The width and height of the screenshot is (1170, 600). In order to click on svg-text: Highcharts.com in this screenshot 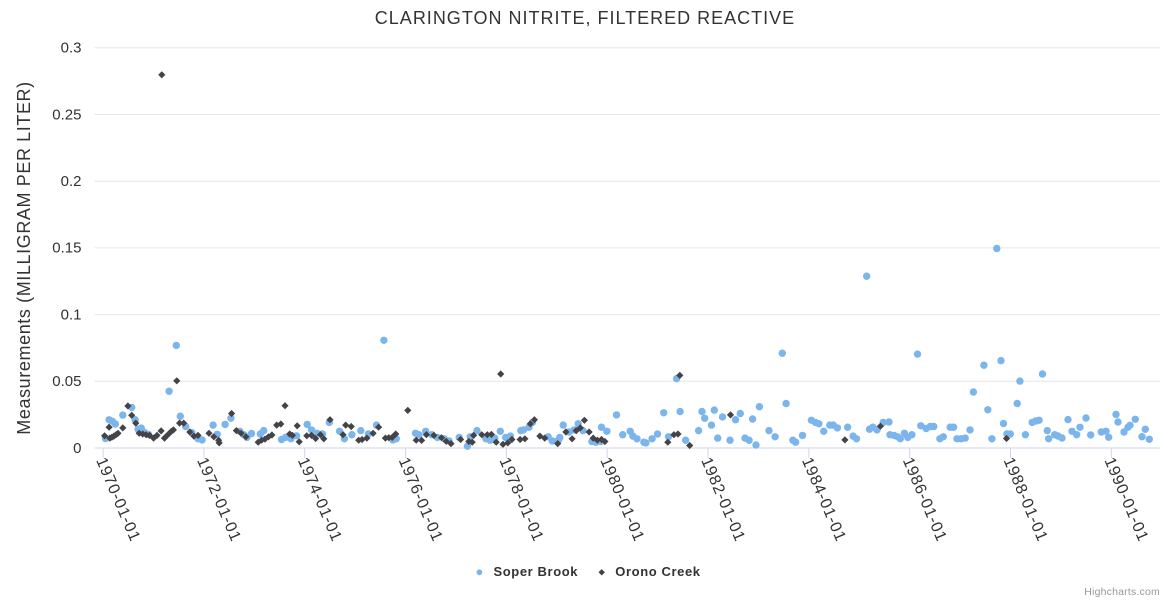, I will do `click(1122, 592)`.